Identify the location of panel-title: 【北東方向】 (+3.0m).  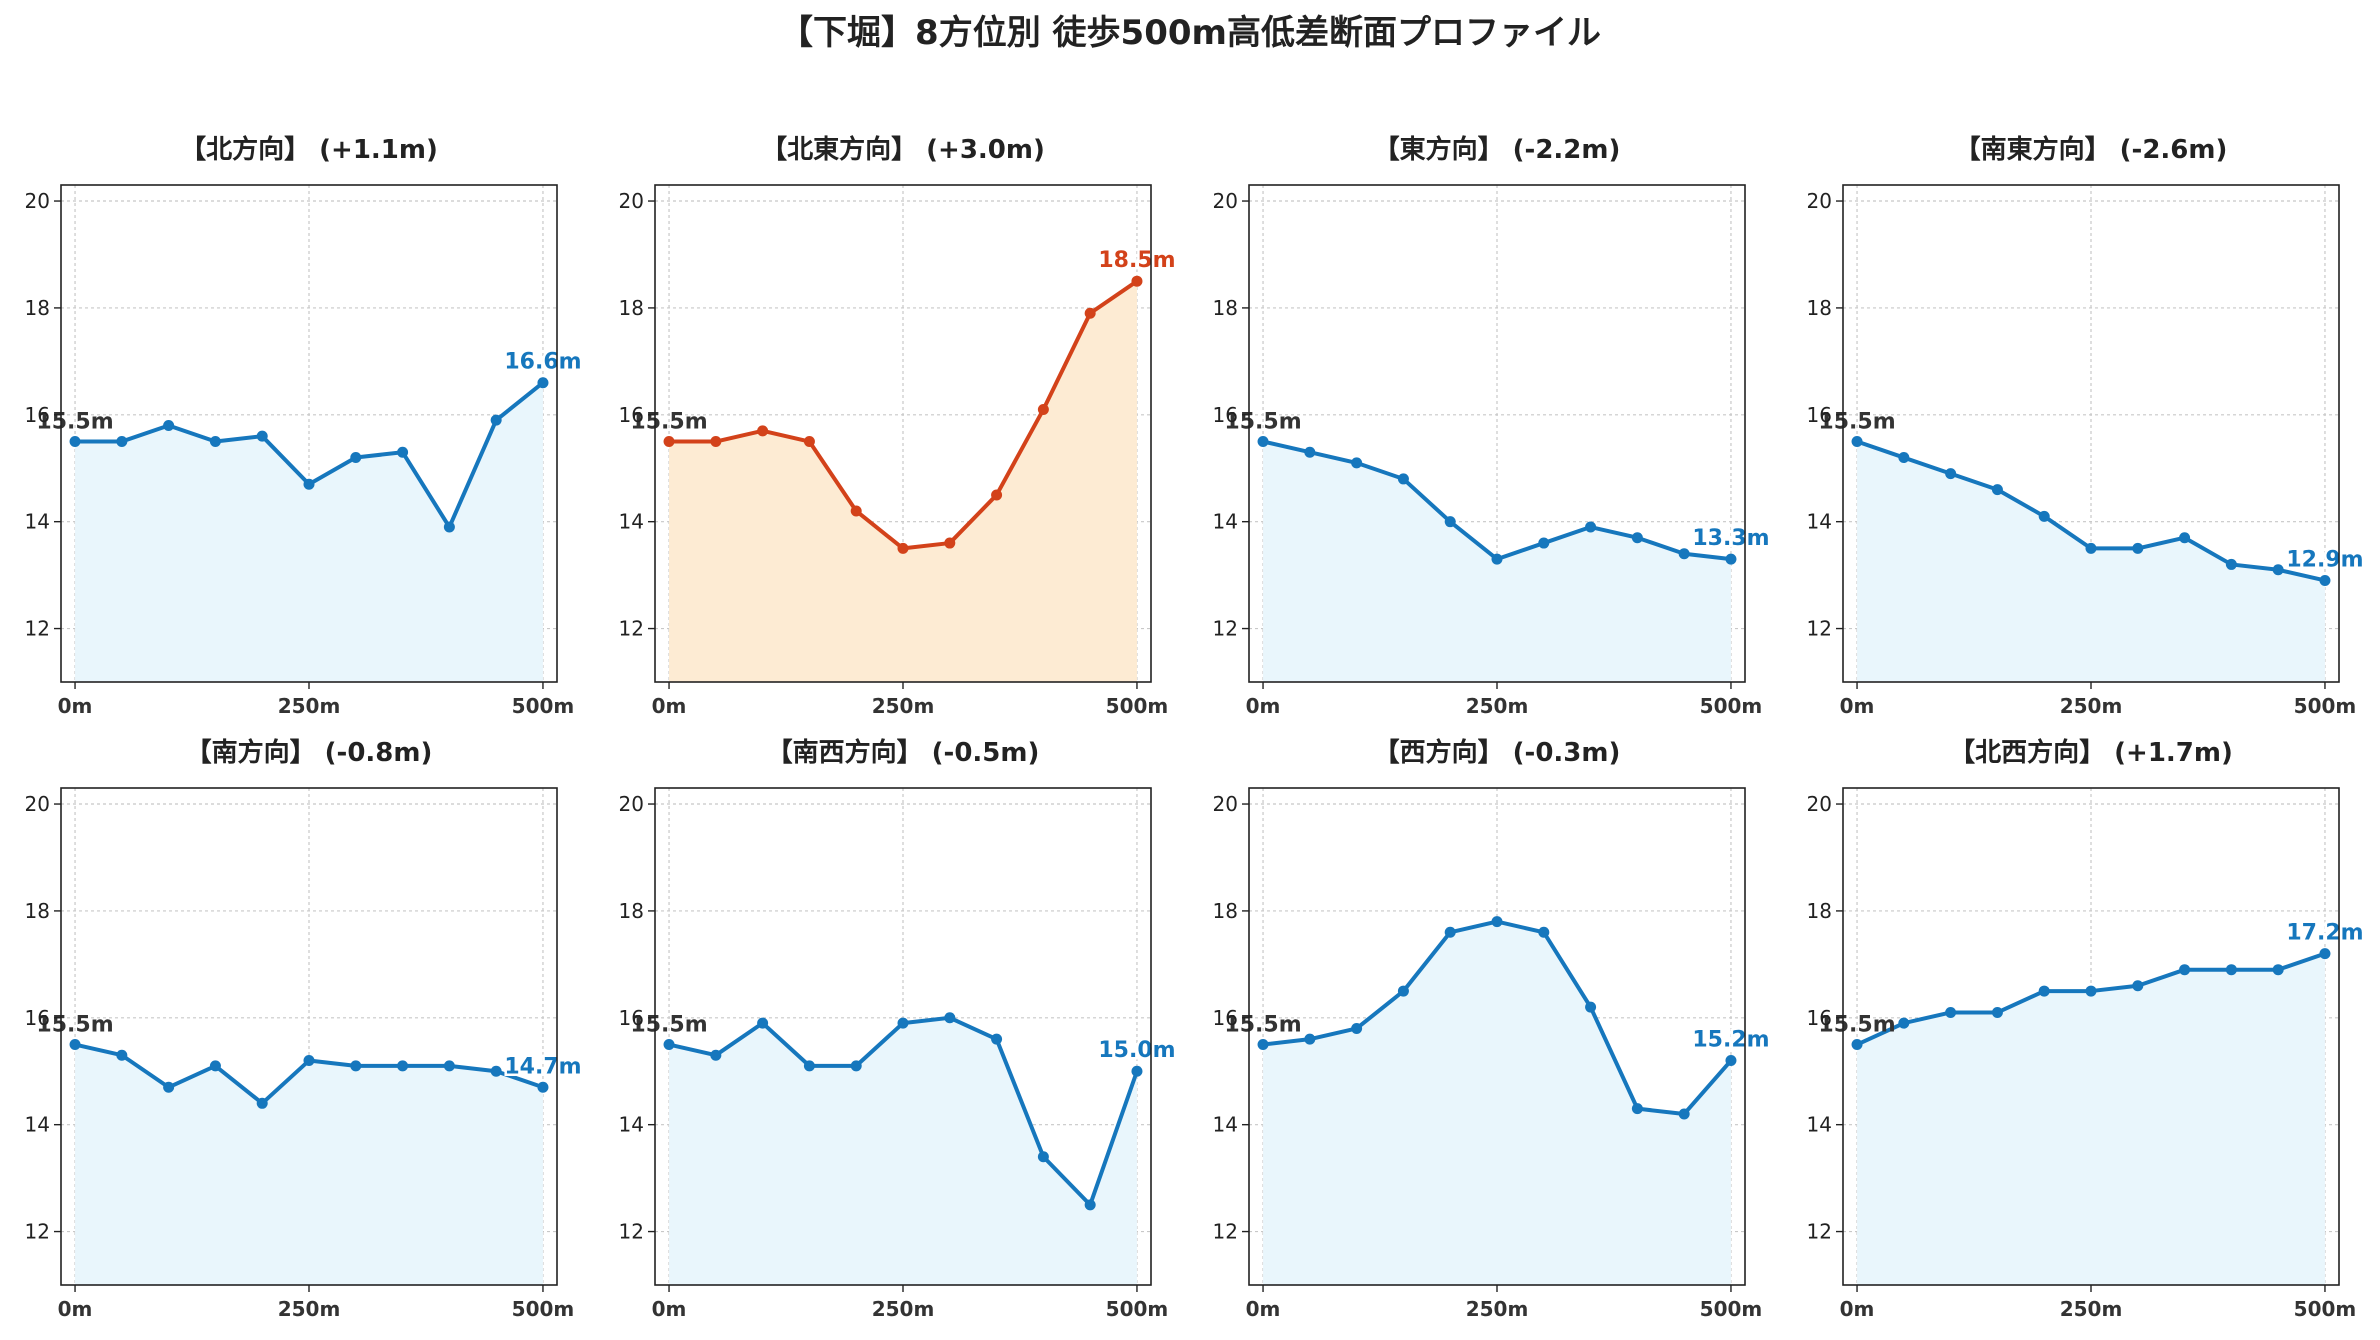
(903, 149).